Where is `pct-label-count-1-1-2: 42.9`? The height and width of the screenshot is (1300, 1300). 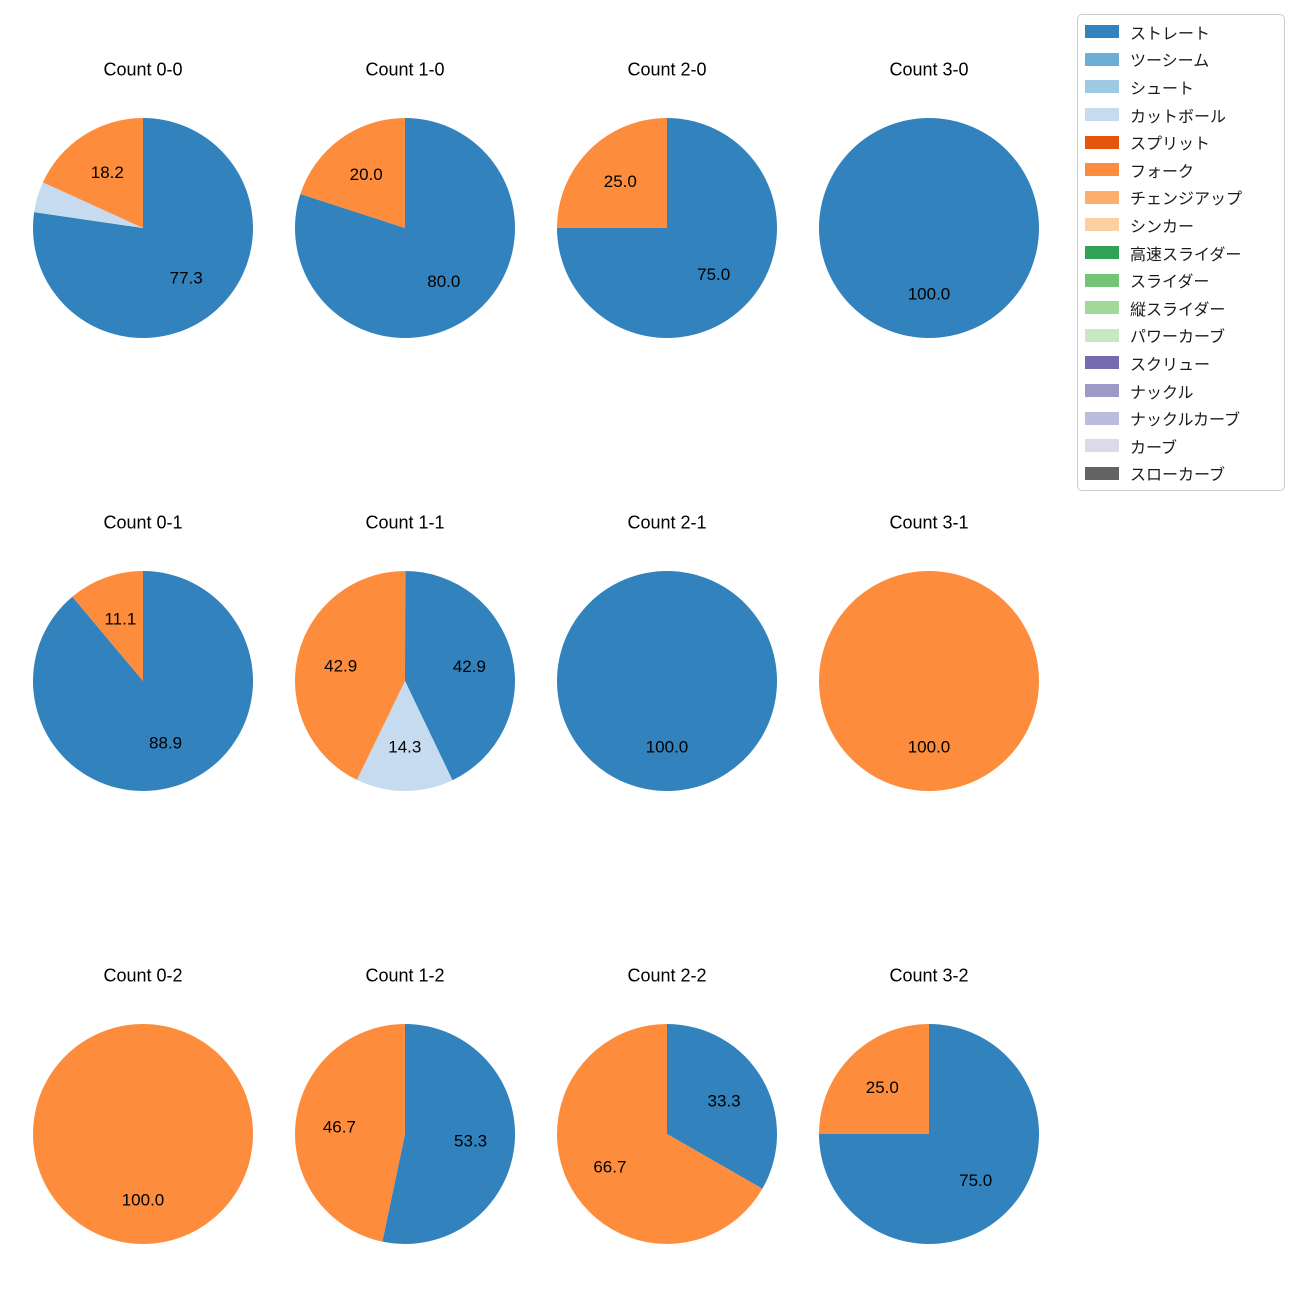
pct-label-count-1-1-2: 42.9 is located at coordinates (340, 666).